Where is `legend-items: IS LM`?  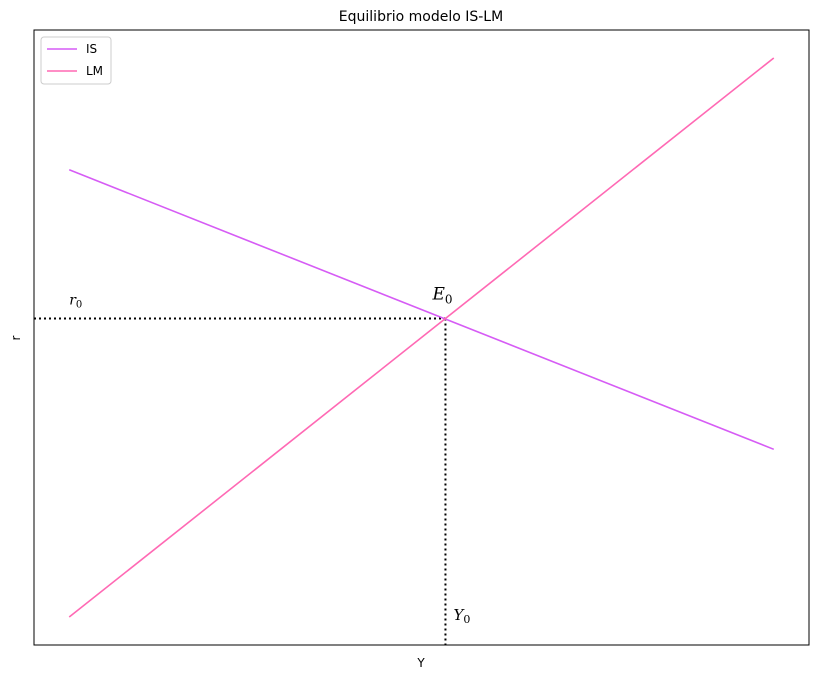
legend-items: IS LM is located at coordinates (75, 60).